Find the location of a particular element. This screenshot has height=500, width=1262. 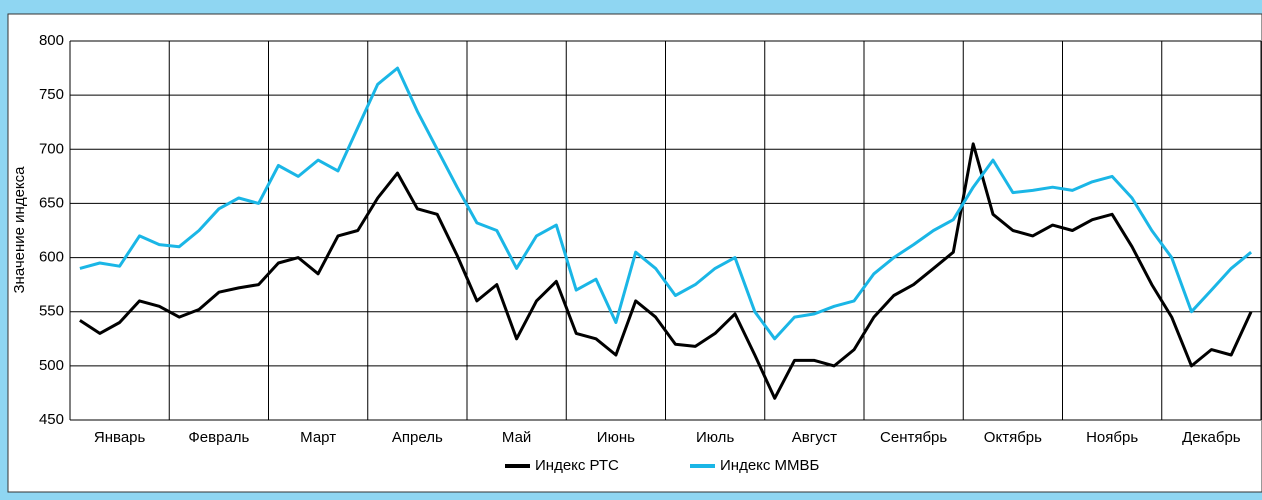

y-tick-label: 750 is located at coordinates (51, 94).